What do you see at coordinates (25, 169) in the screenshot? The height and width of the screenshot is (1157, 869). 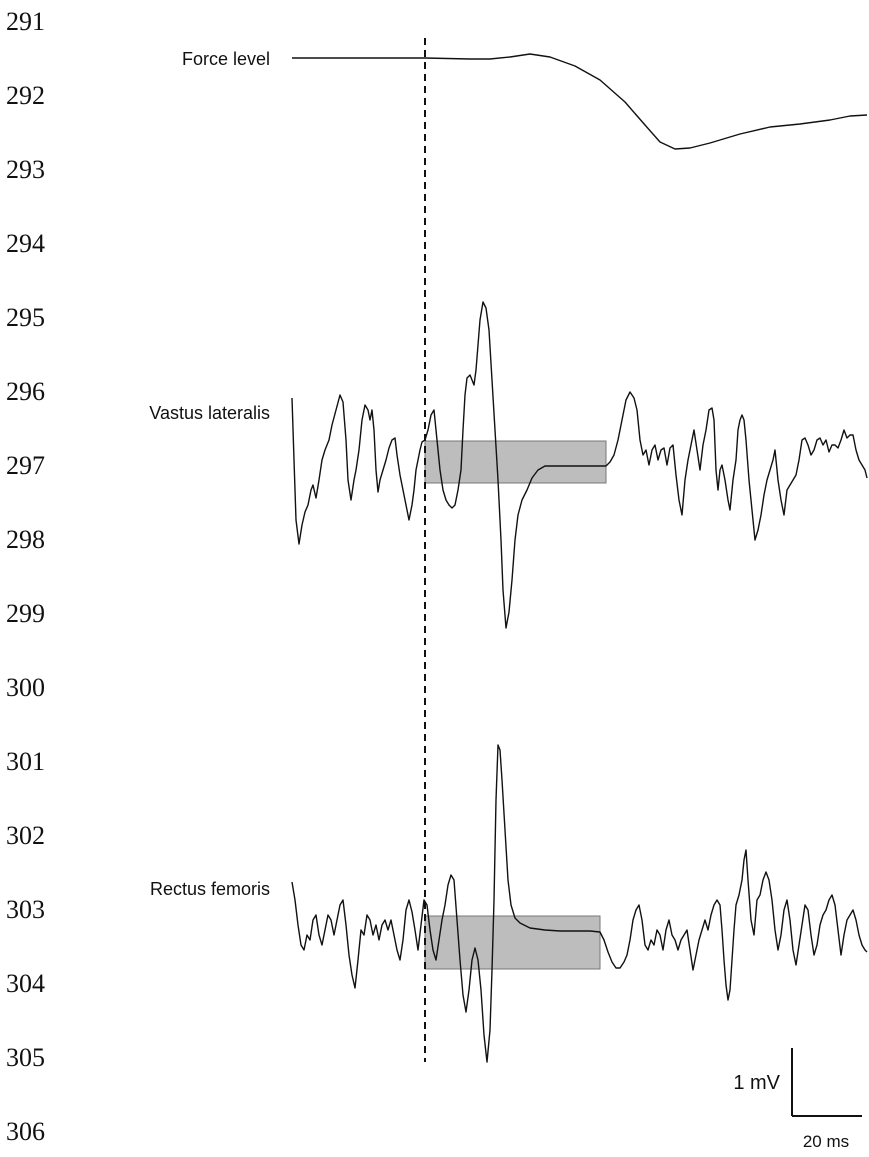 I see `line-number: 293` at bounding box center [25, 169].